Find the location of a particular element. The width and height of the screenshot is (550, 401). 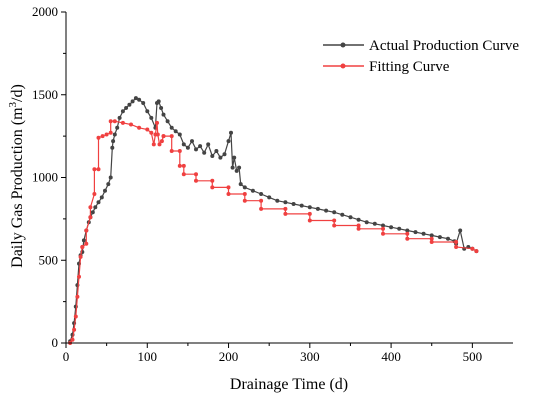

x-axis-title: Drainage Time (d) is located at coordinates (289, 384).